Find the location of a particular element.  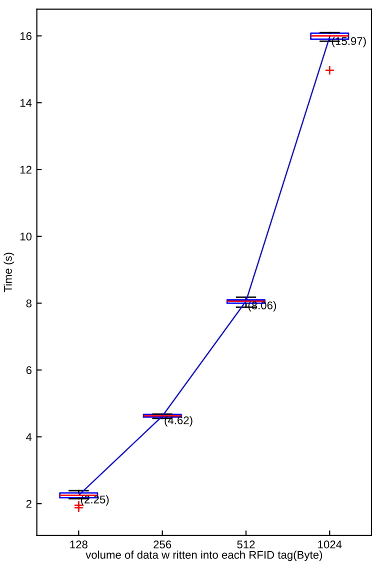

y-tick-label: 6 is located at coordinates (29, 370).